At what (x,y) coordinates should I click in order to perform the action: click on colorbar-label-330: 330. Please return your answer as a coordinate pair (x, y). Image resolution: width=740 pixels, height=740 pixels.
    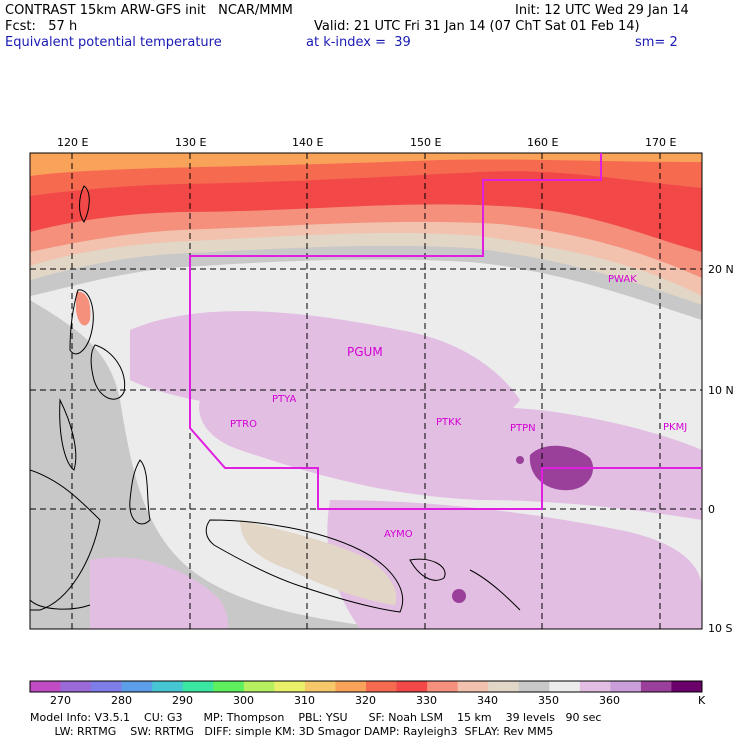
    Looking at the image, I should click on (426, 700).